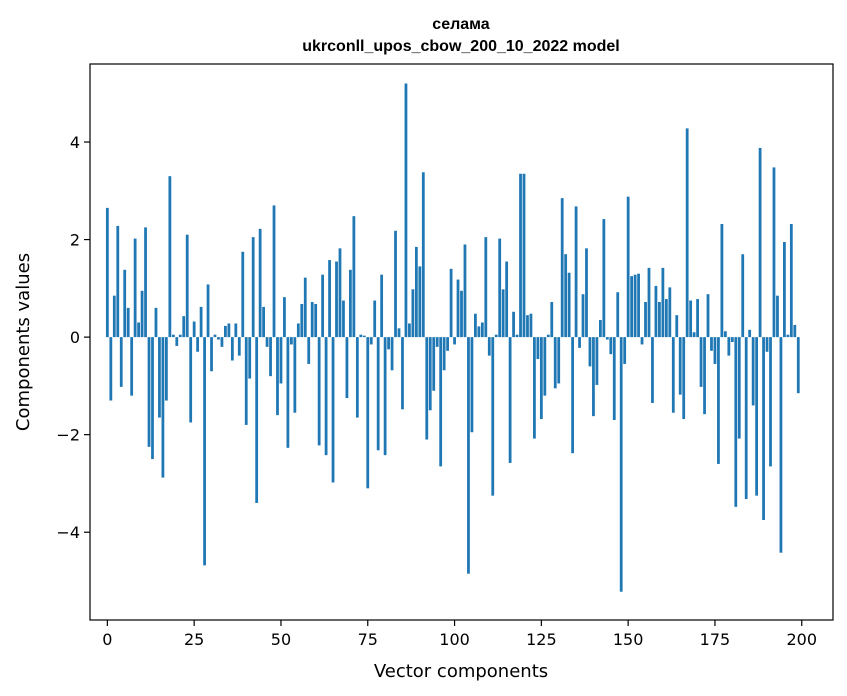  I want to click on y-tick-label: −4, so click(68, 532).